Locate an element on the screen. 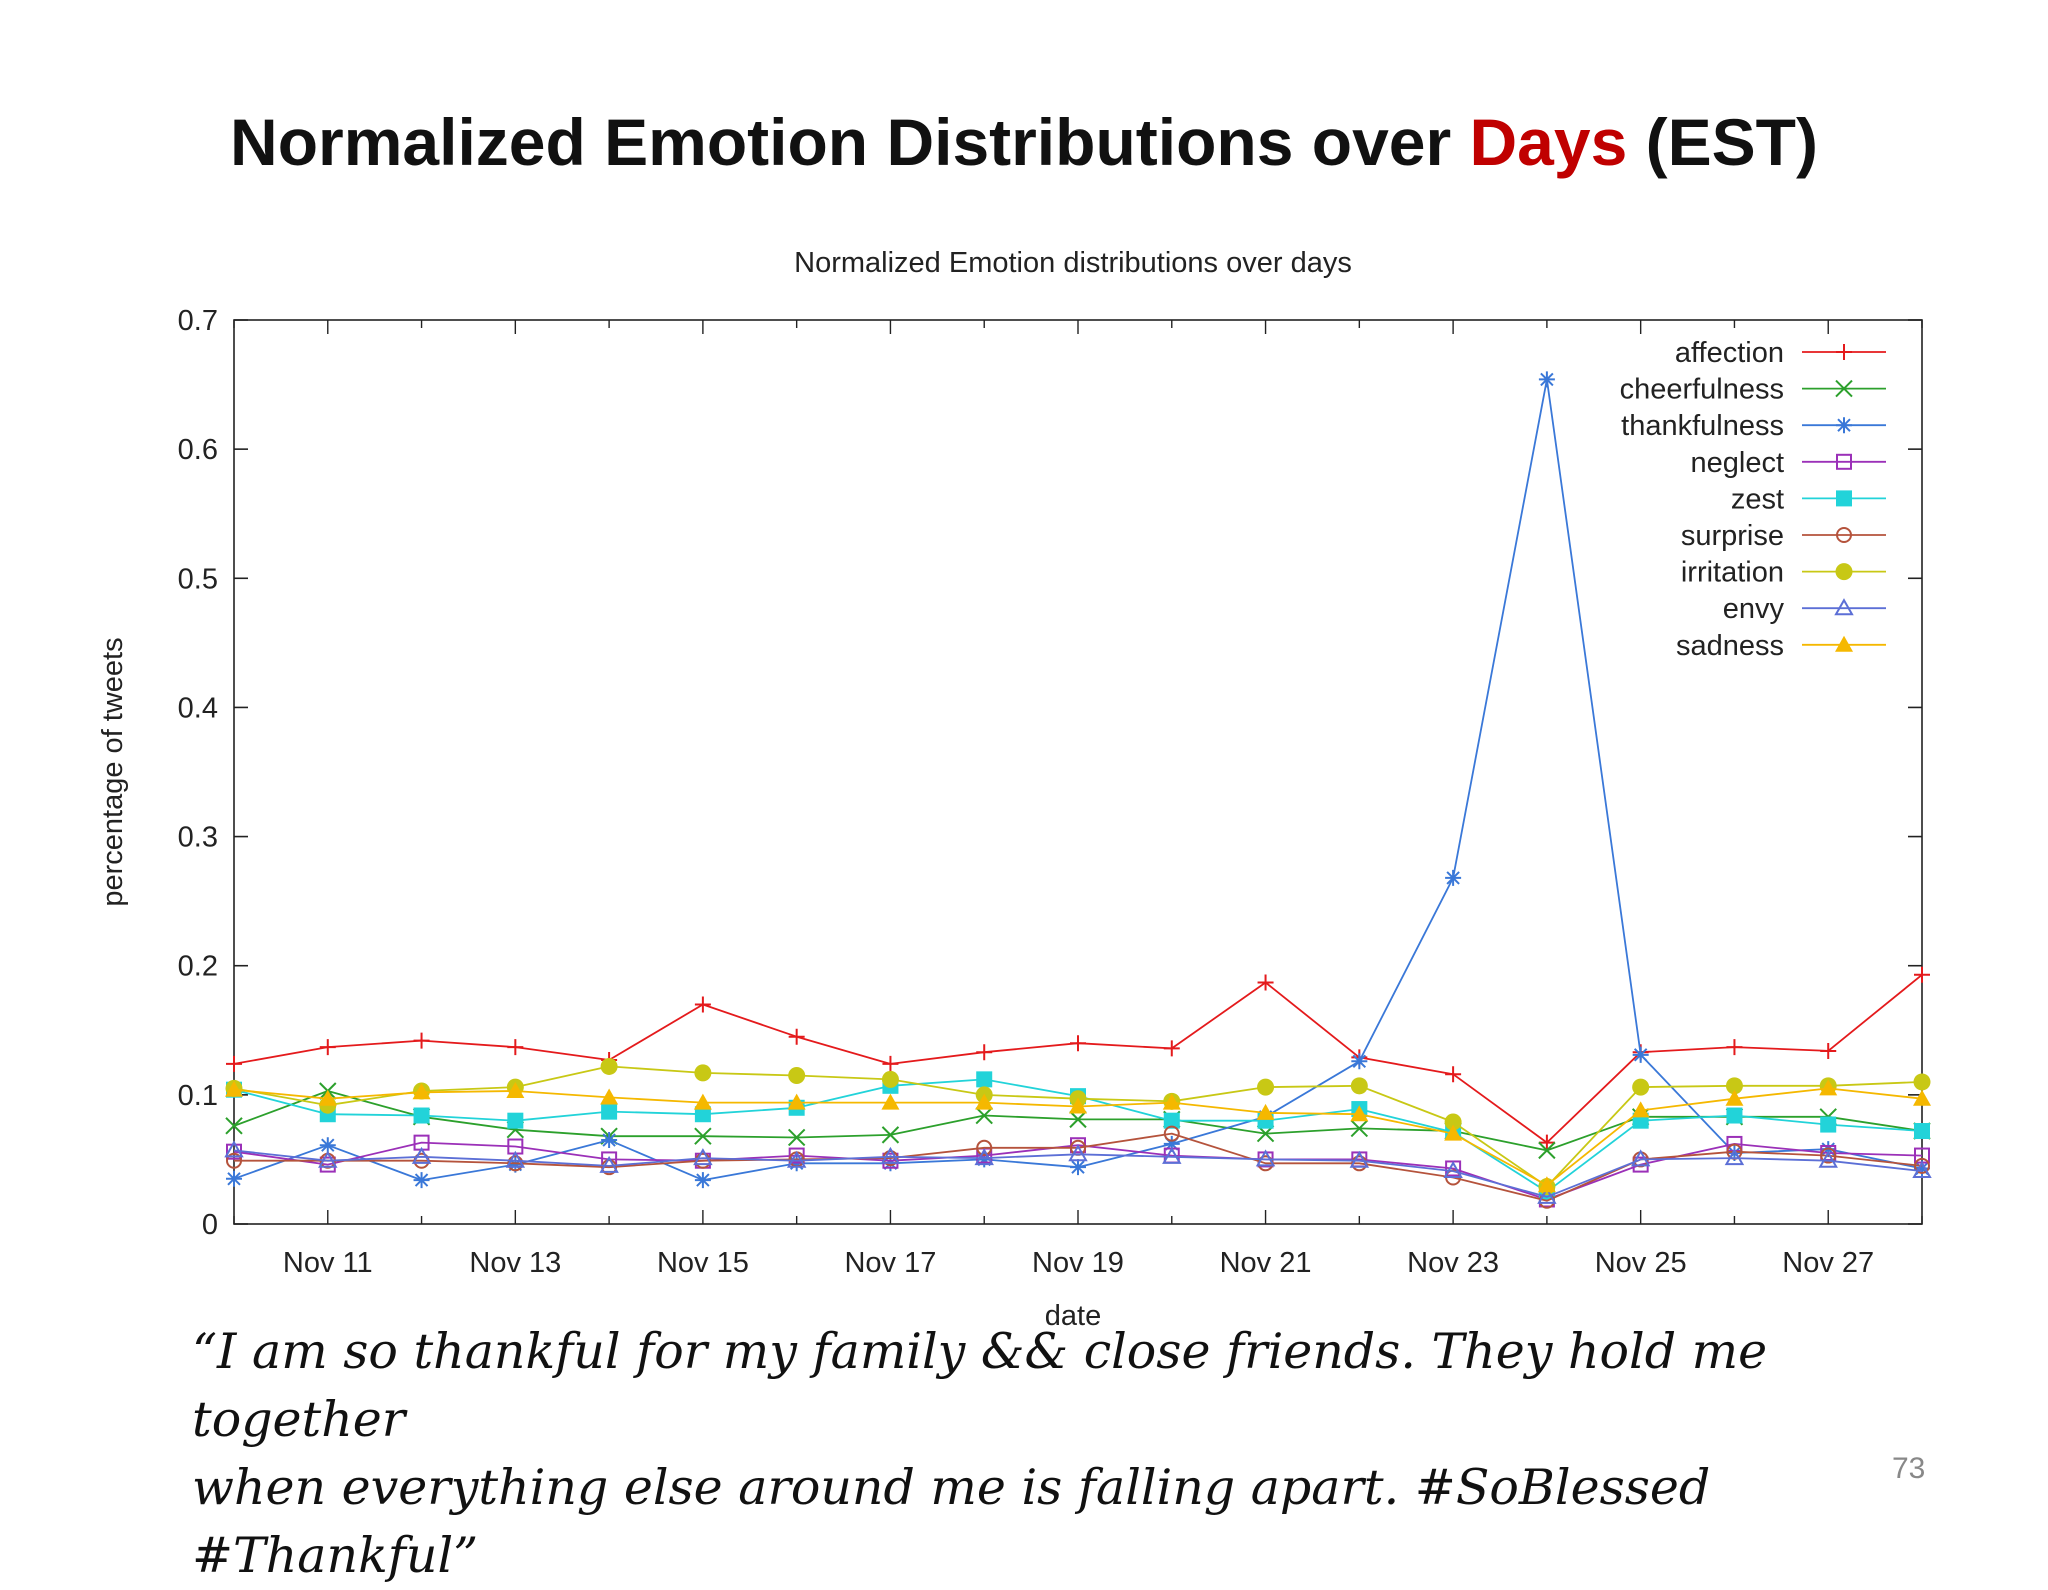 This screenshot has height=1590, width=2048. y-tick-label: 0.5 is located at coordinates (198, 579).